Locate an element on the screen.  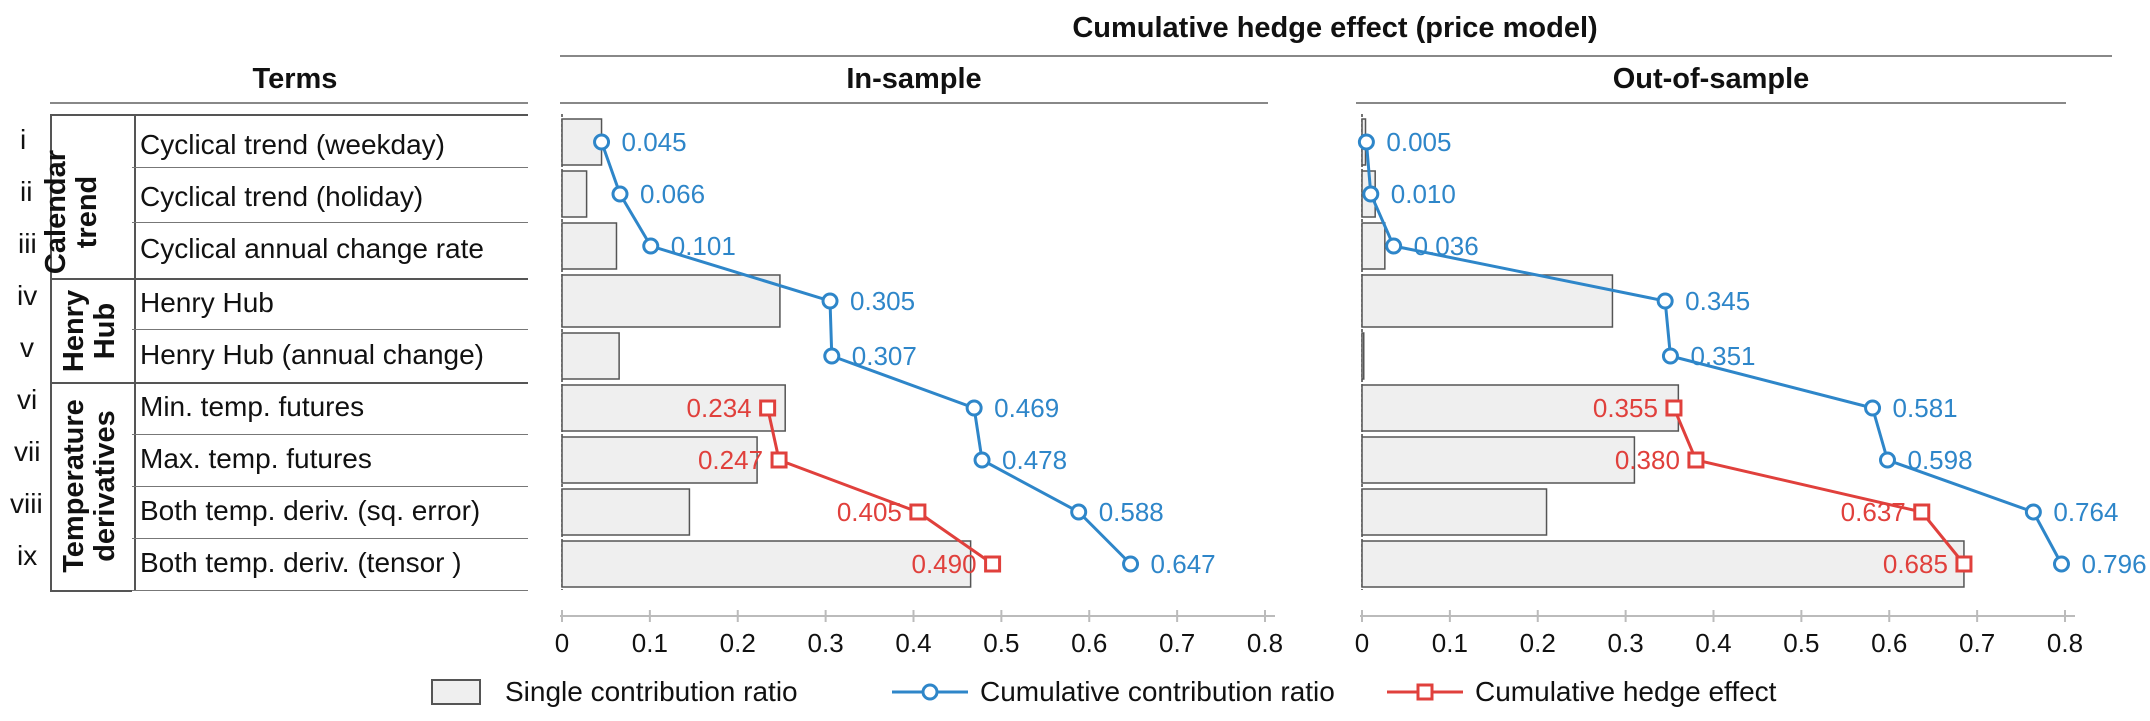
cumulative-contribution-label: 0.101 is located at coordinates (703, 246).